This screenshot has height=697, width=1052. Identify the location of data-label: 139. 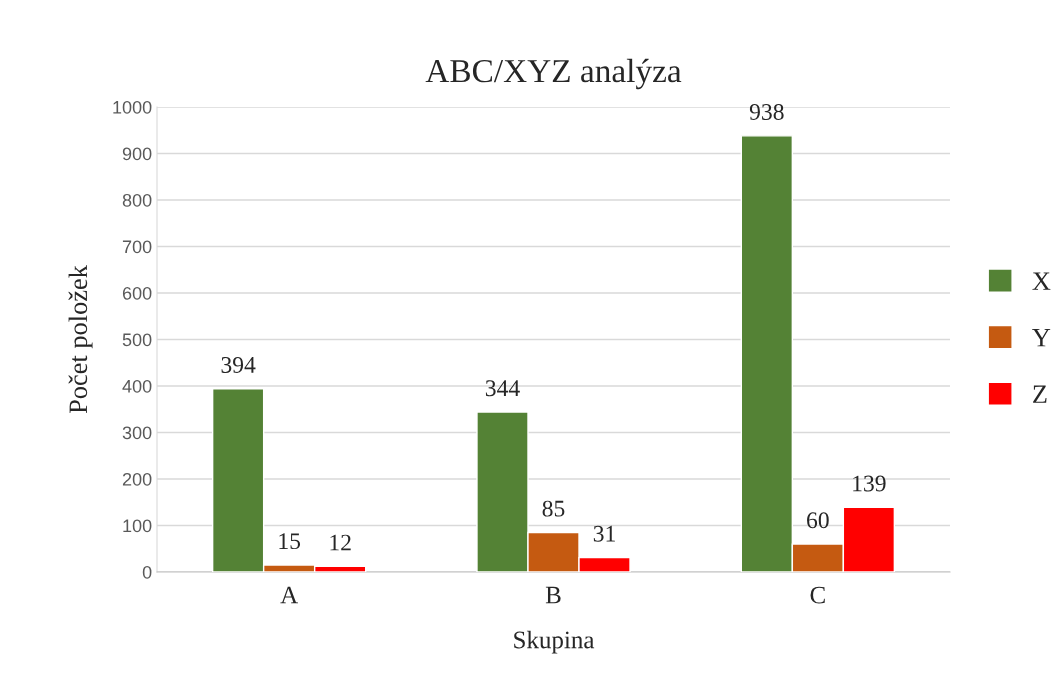
(869, 483).